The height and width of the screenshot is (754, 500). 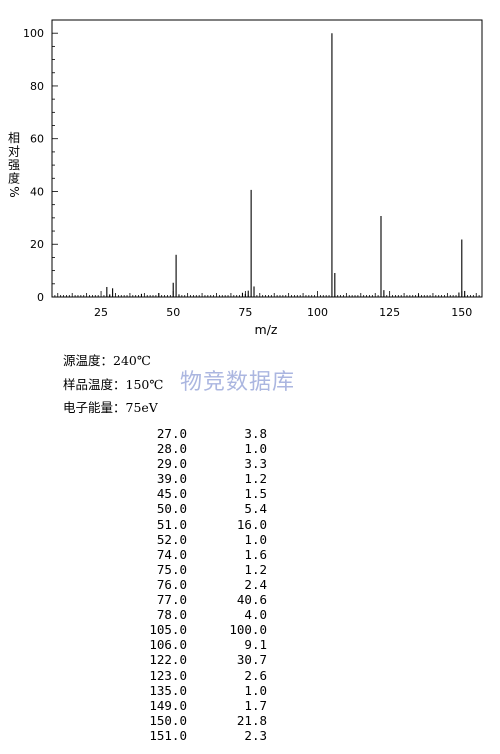 What do you see at coordinates (255, 675) in the screenshot?
I see `peak-abundance: 2.6` at bounding box center [255, 675].